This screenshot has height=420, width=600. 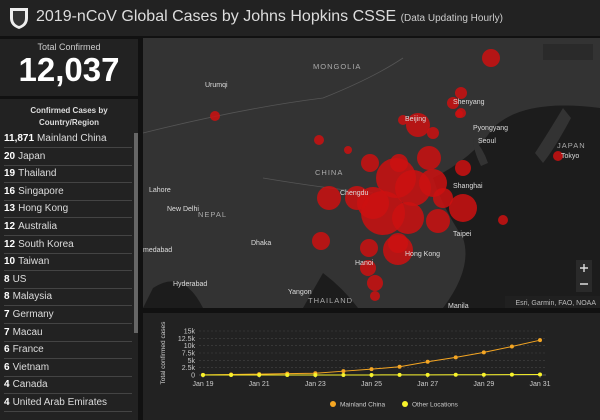 I want to click on y-tick-label: 15k, so click(x=190, y=332).